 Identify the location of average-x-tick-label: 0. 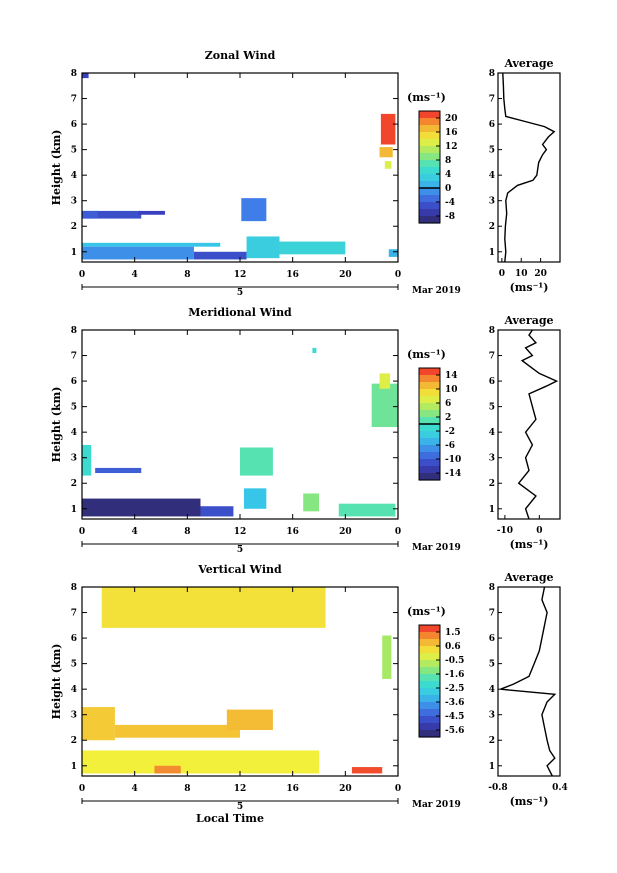
(539, 531).